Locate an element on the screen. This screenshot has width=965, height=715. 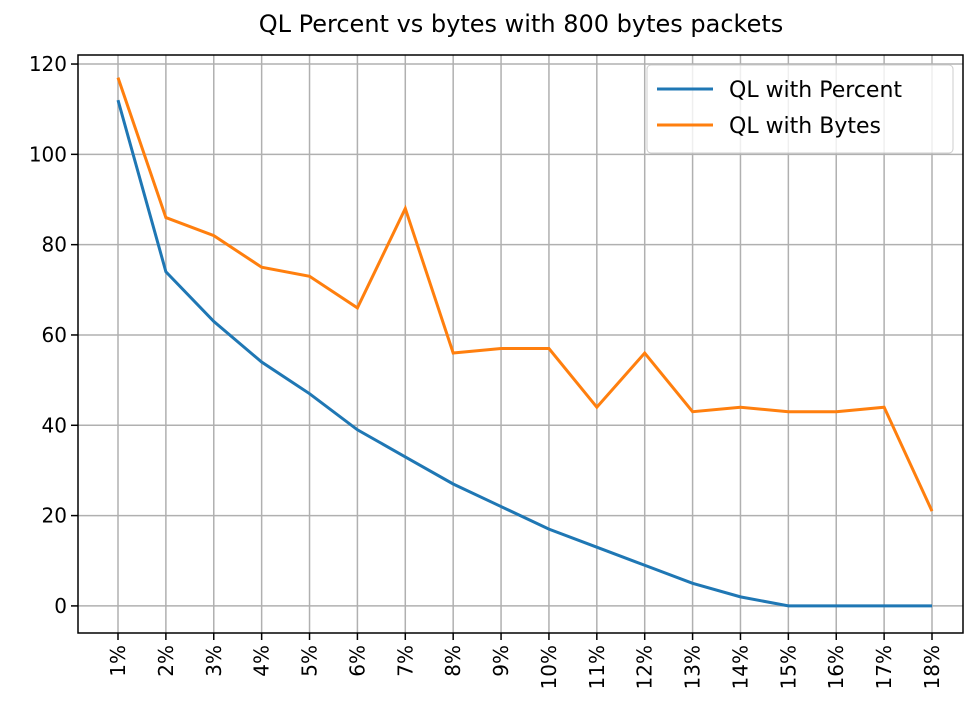
x-tick-label: 5% is located at coordinates (310, 661).